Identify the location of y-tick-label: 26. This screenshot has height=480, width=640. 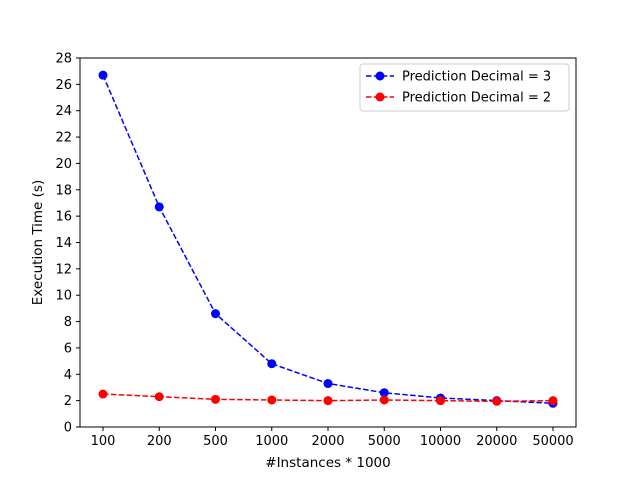
(63, 85).